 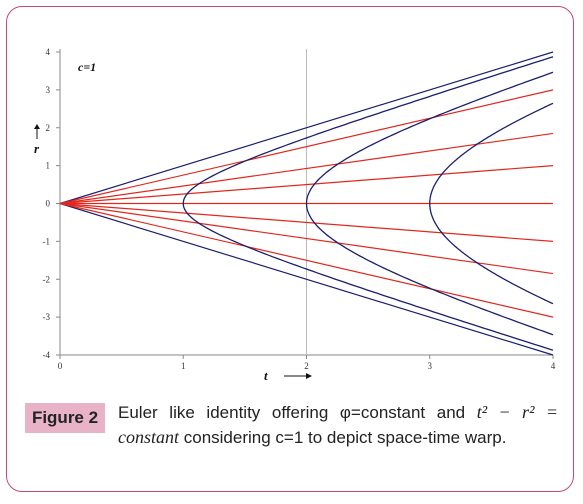 What do you see at coordinates (65, 418) in the screenshot?
I see `figure-label: Figure 2` at bounding box center [65, 418].